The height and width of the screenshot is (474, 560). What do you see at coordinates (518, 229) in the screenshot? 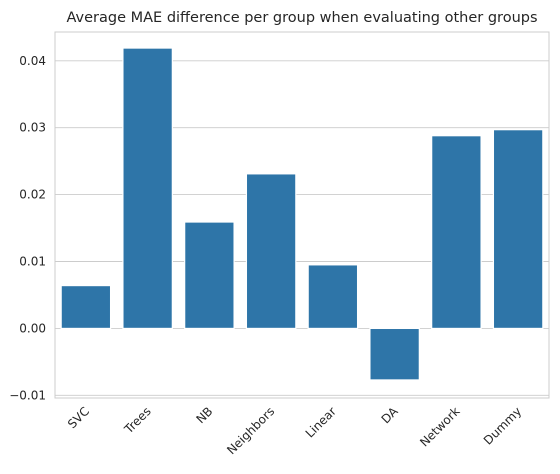
I see `bar-dummy` at bounding box center [518, 229].